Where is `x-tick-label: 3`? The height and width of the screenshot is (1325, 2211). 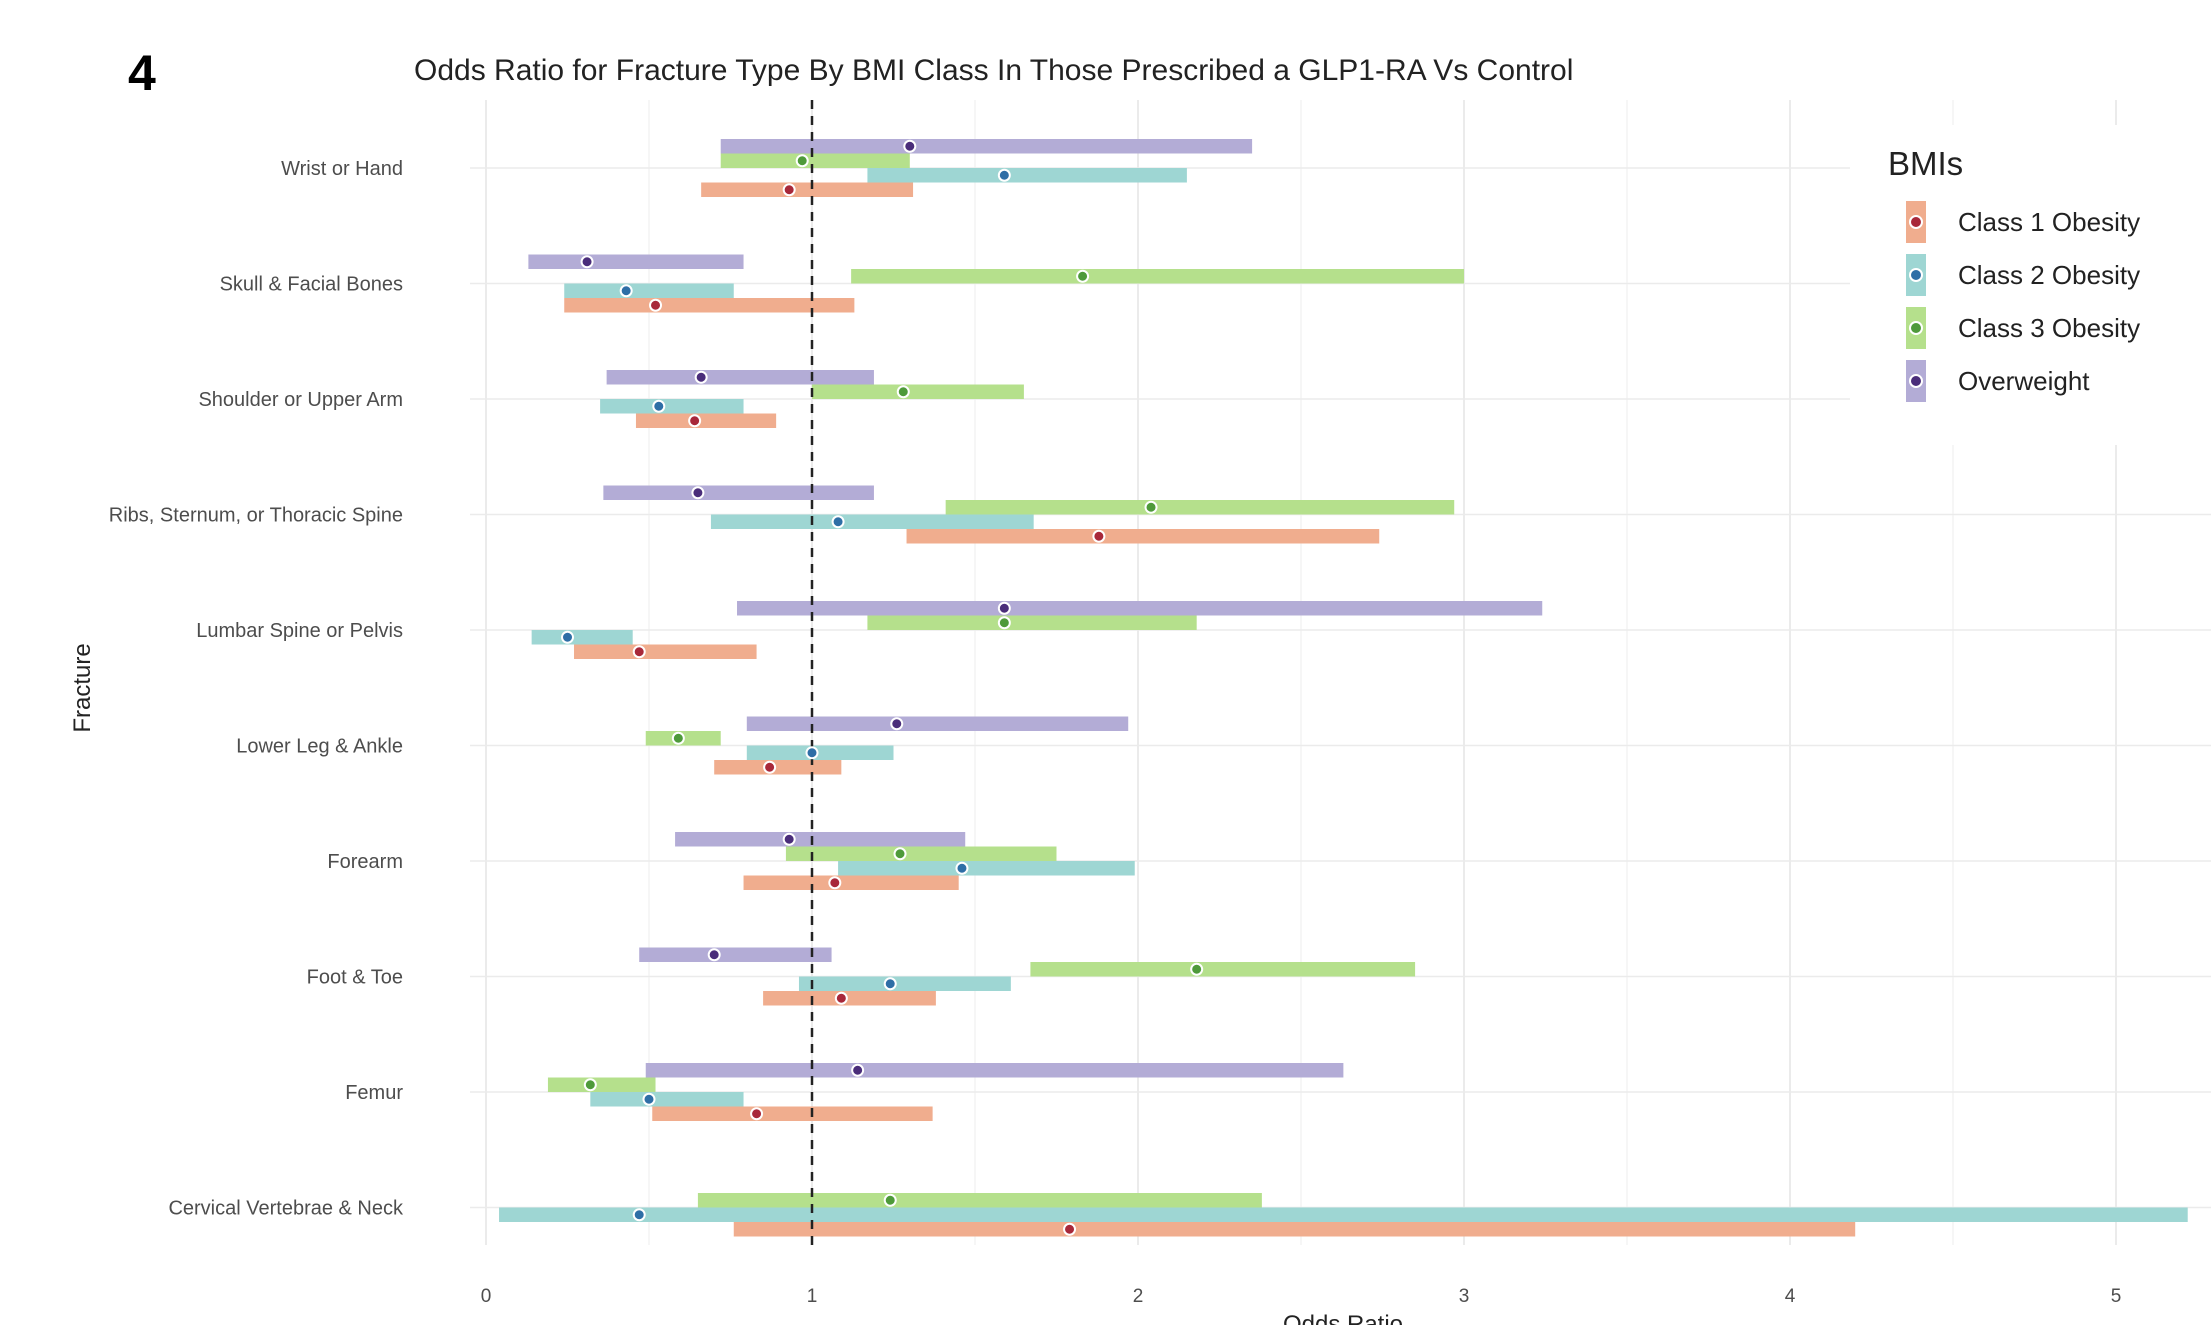 x-tick-label: 3 is located at coordinates (1464, 1296).